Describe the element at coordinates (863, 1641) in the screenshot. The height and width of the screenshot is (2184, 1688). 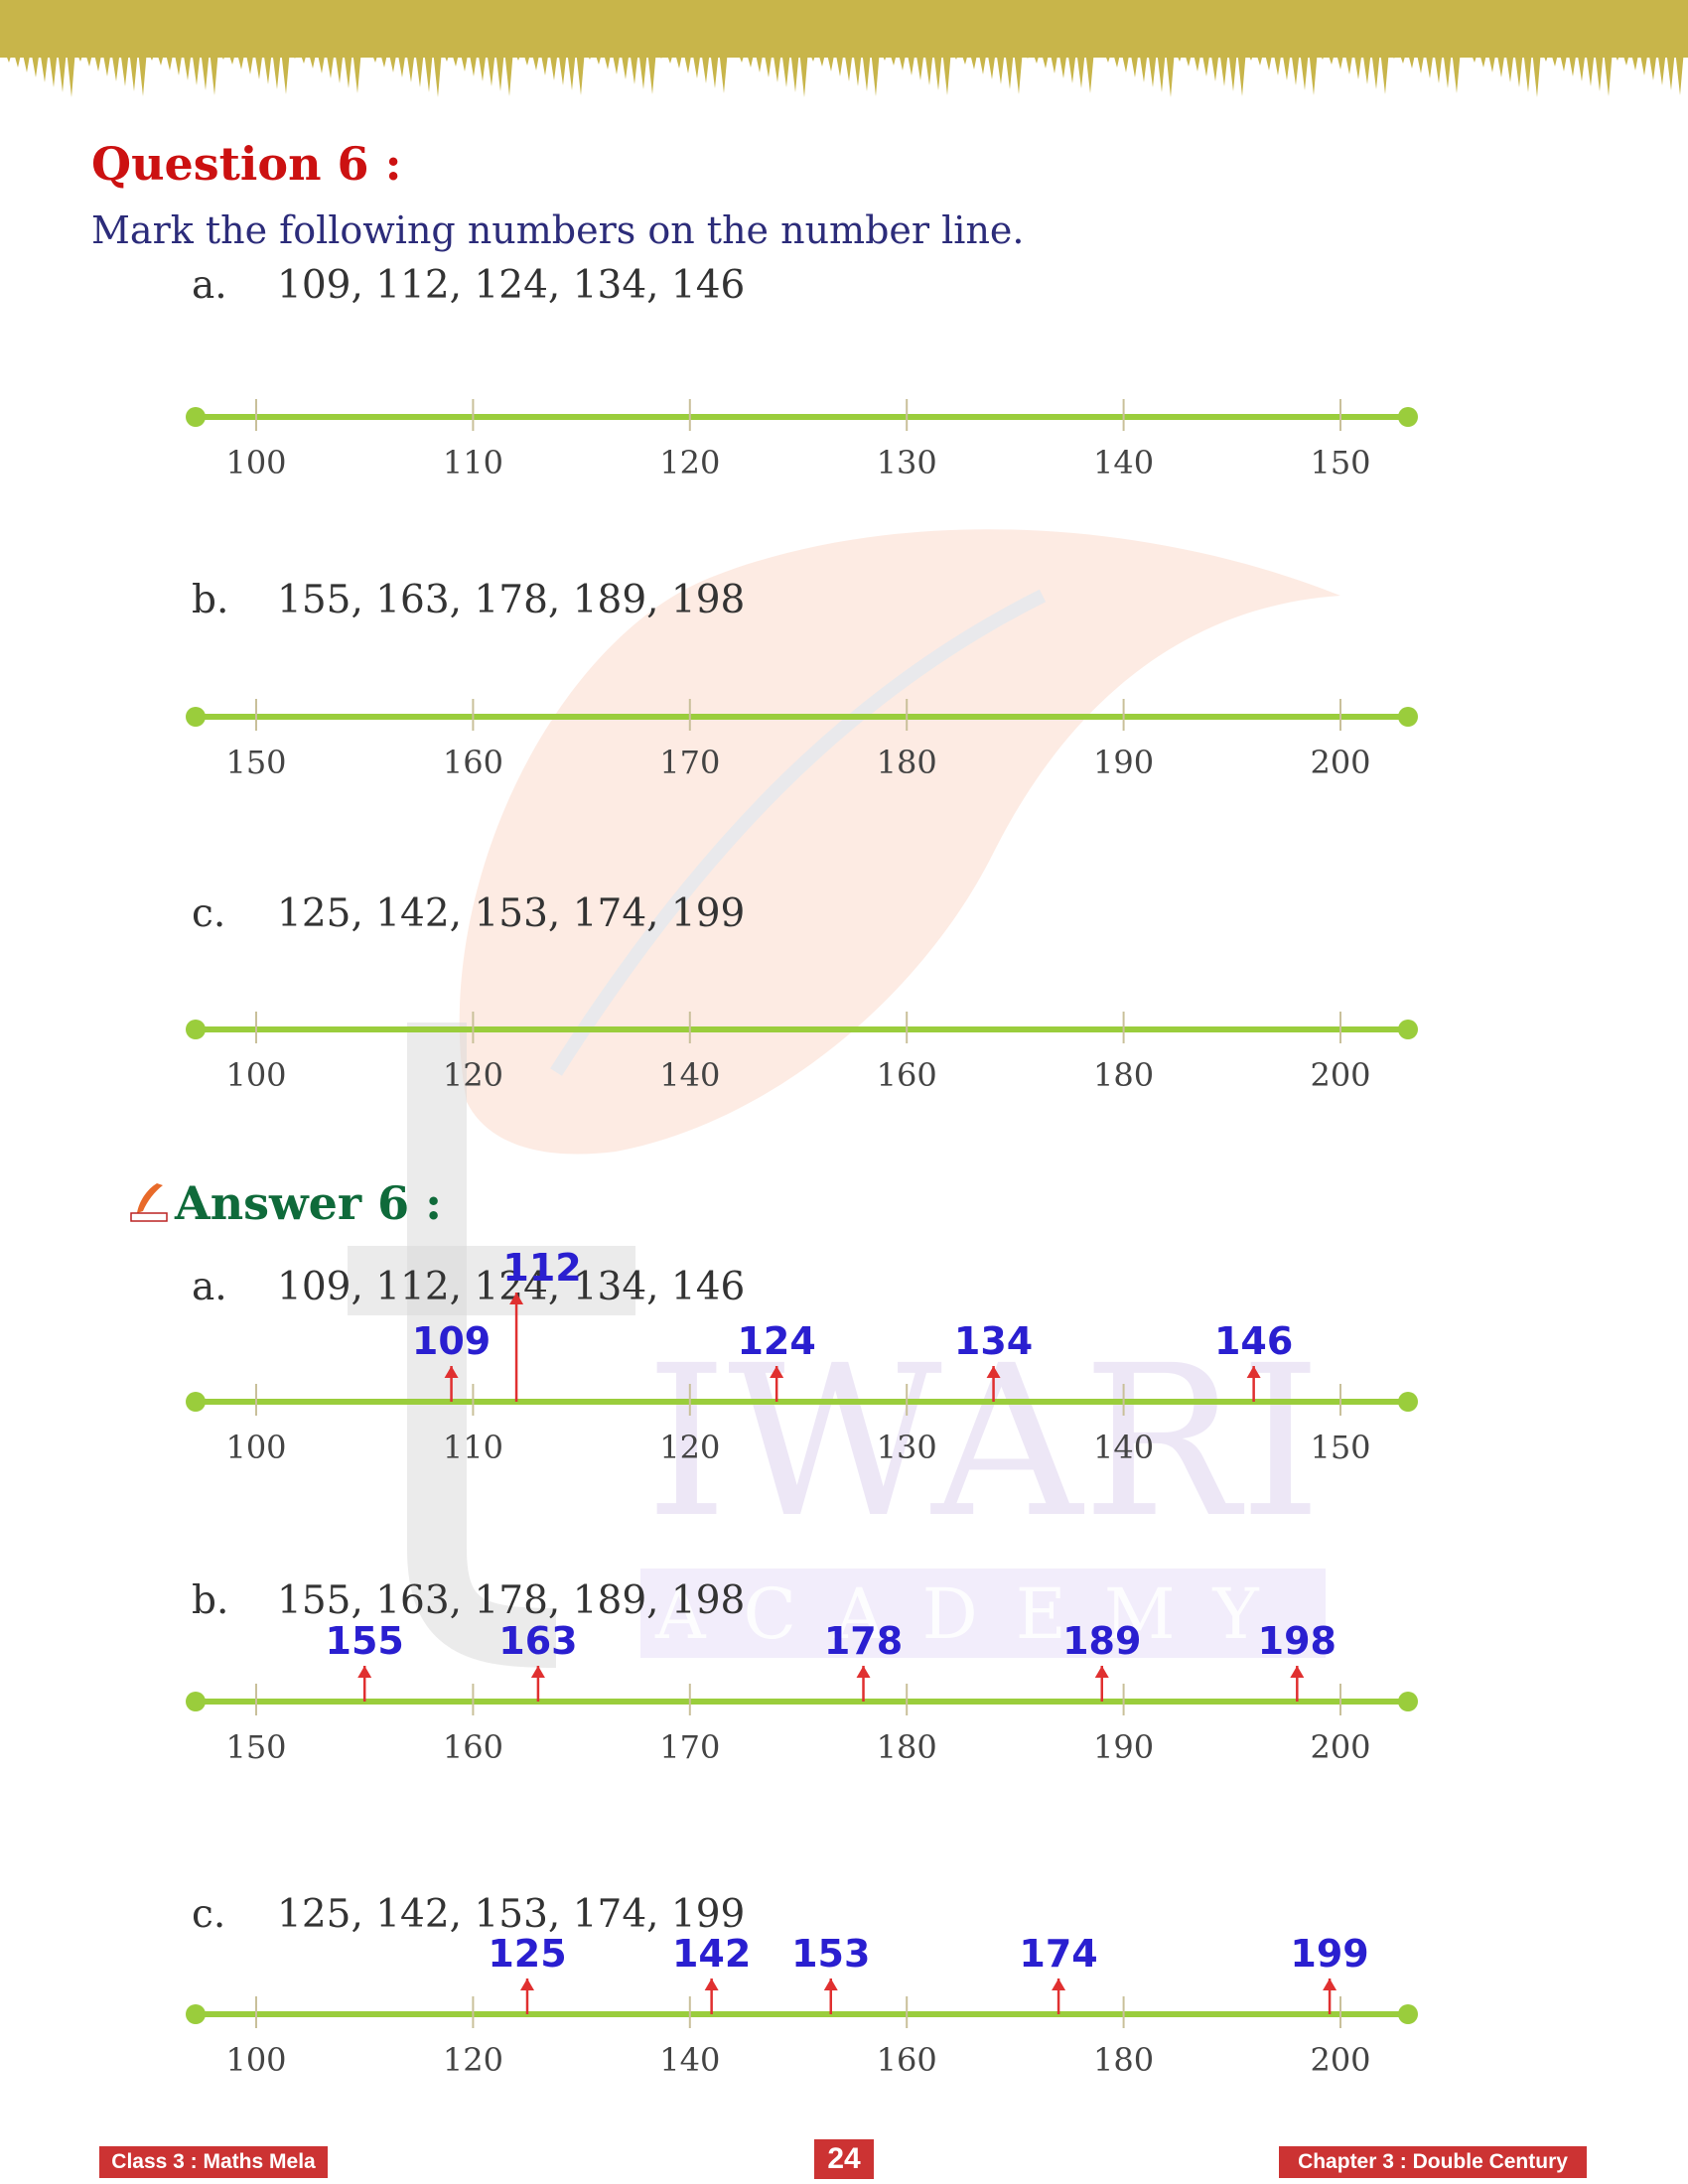
I see `mark-label: 178` at that location.